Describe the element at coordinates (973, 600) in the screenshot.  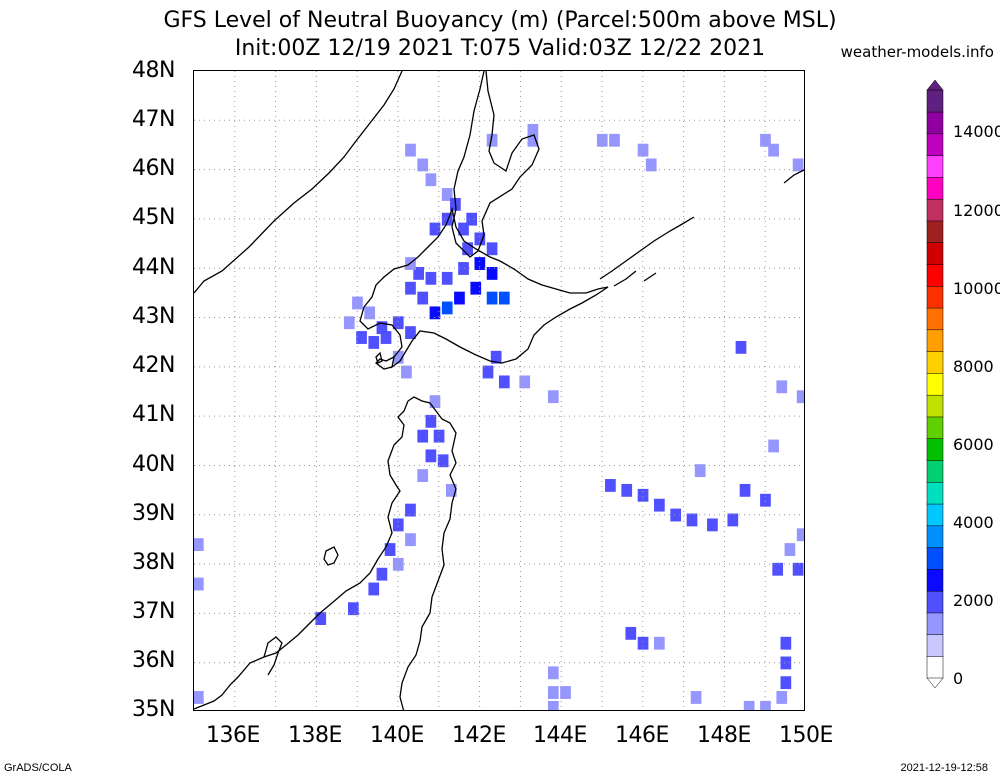
I see `colorbar-label-2000: 2000` at that location.